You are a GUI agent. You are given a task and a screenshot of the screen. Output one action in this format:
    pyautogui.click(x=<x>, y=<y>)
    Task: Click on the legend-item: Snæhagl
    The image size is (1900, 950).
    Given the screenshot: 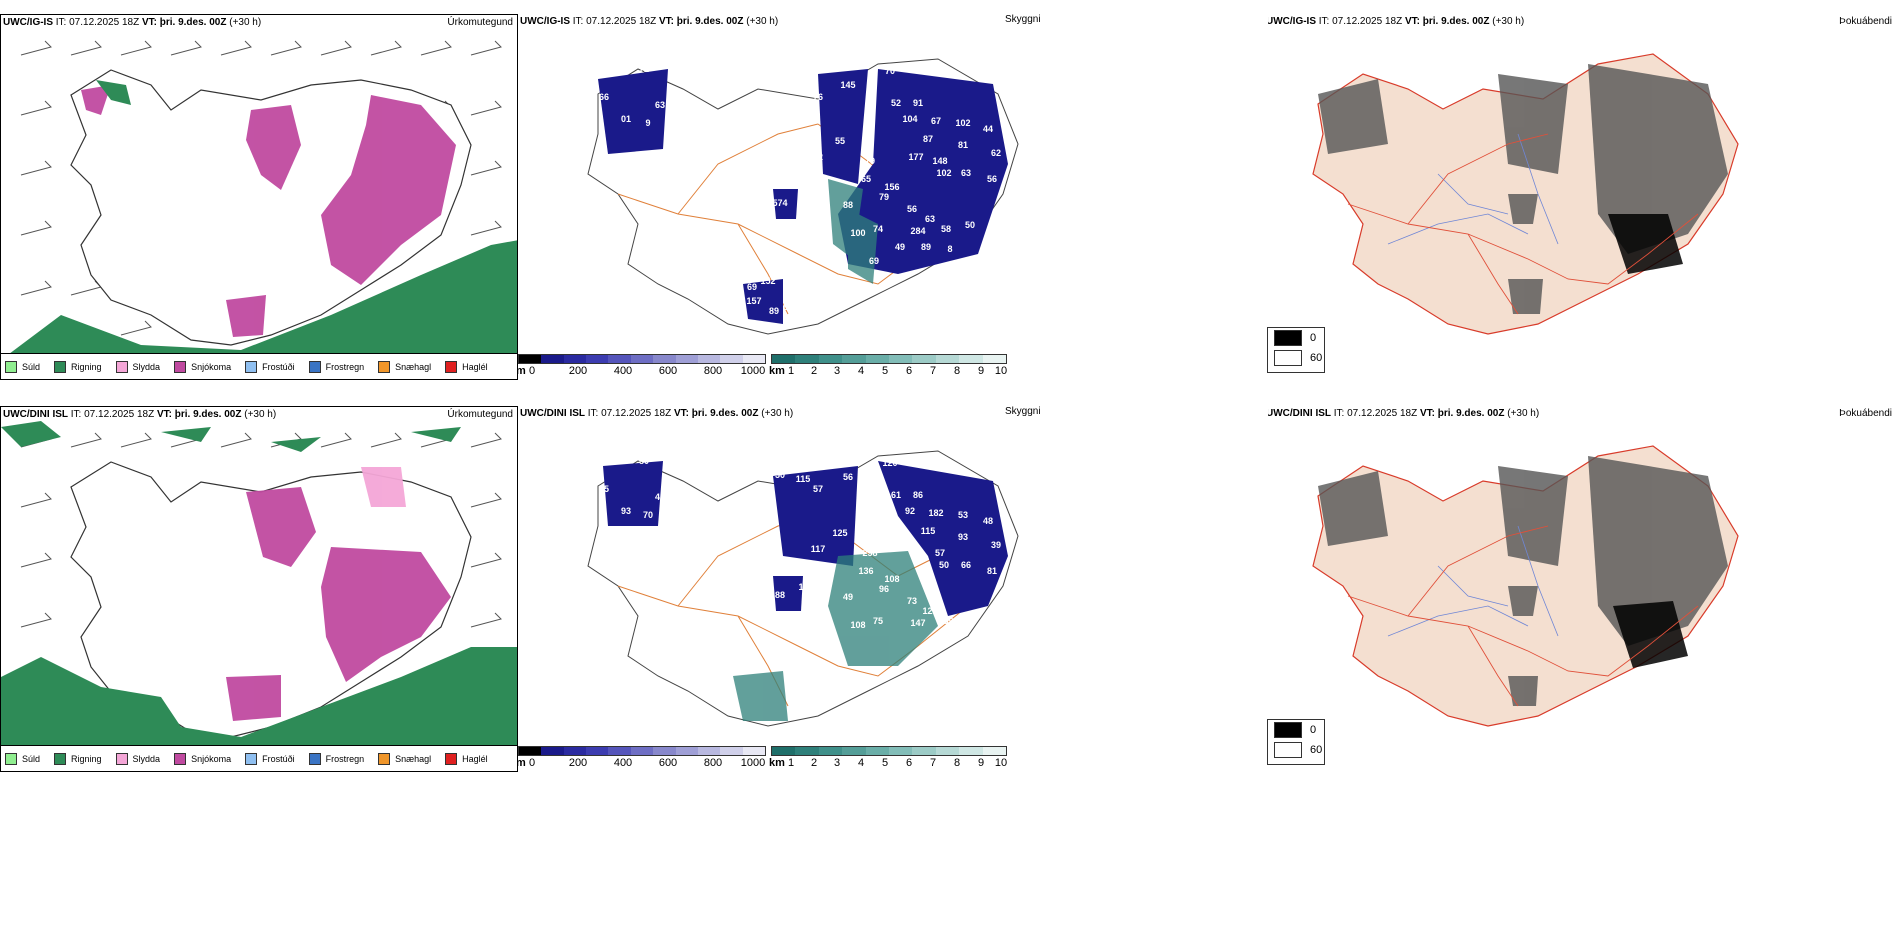 What is the action you would take?
    pyautogui.click(x=404, y=758)
    